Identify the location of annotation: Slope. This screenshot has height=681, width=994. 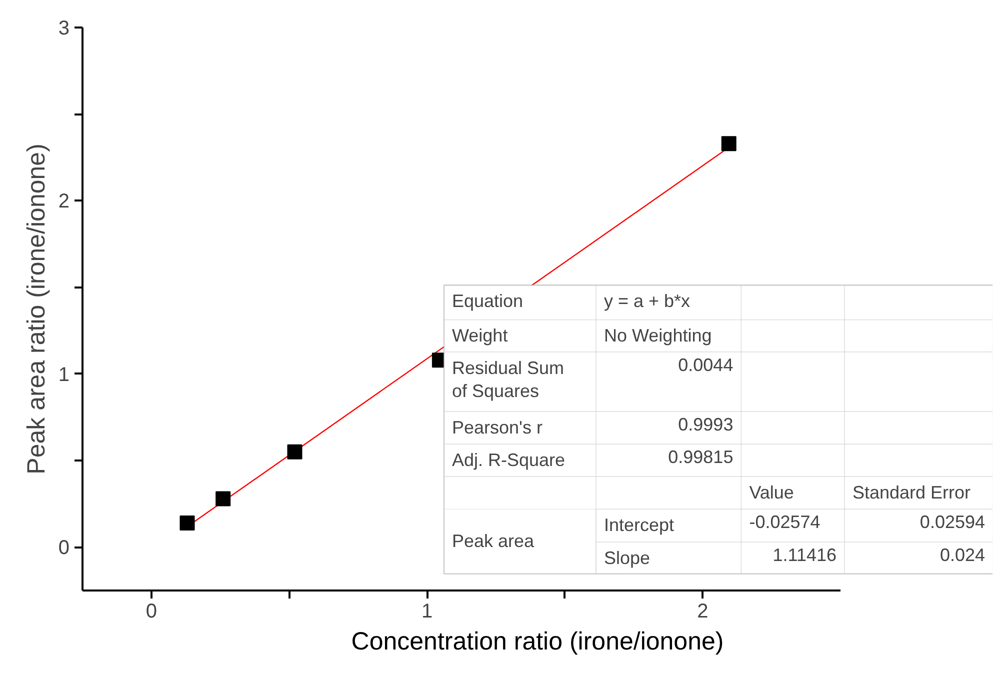
(627, 558).